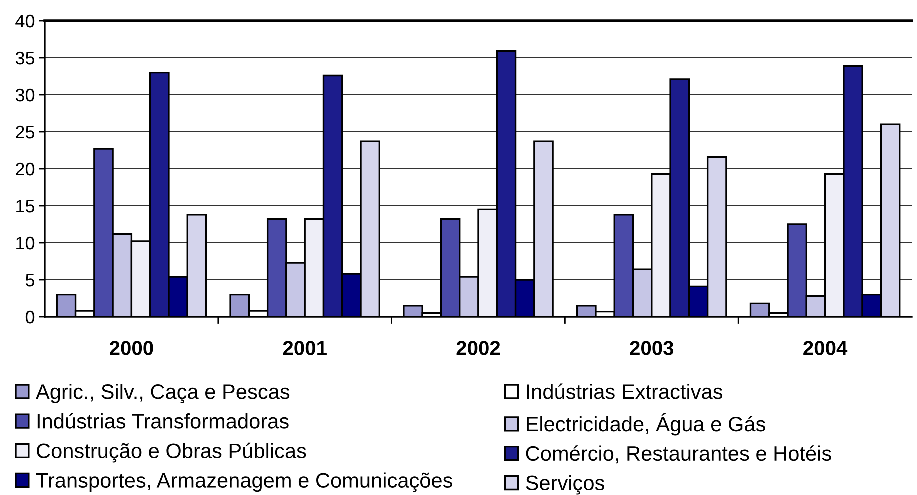 Image resolution: width=917 pixels, height=495 pixels. Describe the element at coordinates (25, 21) in the screenshot. I see `y-tick-label: 40` at that location.